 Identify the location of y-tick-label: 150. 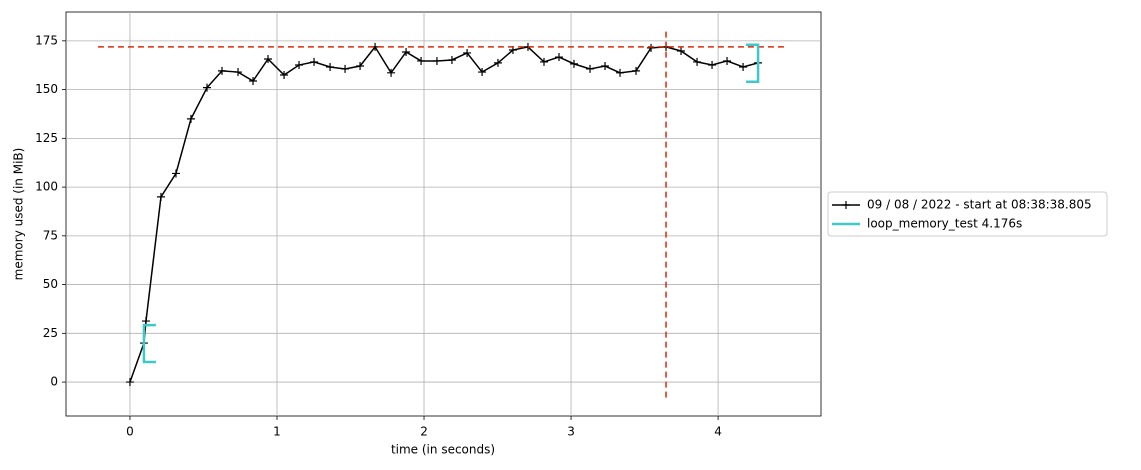
(46, 89).